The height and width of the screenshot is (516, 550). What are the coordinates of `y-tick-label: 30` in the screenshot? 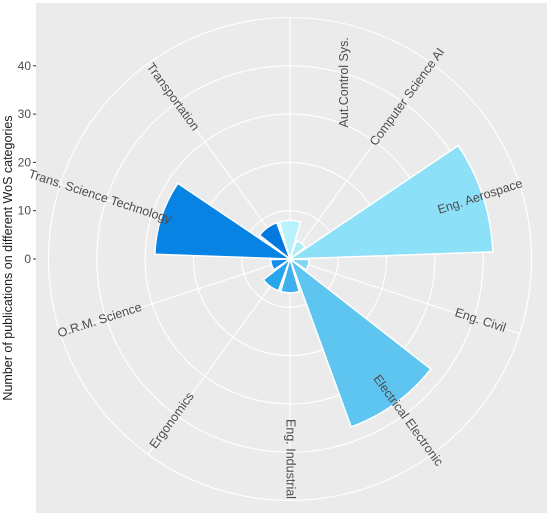 It's located at (25, 114).